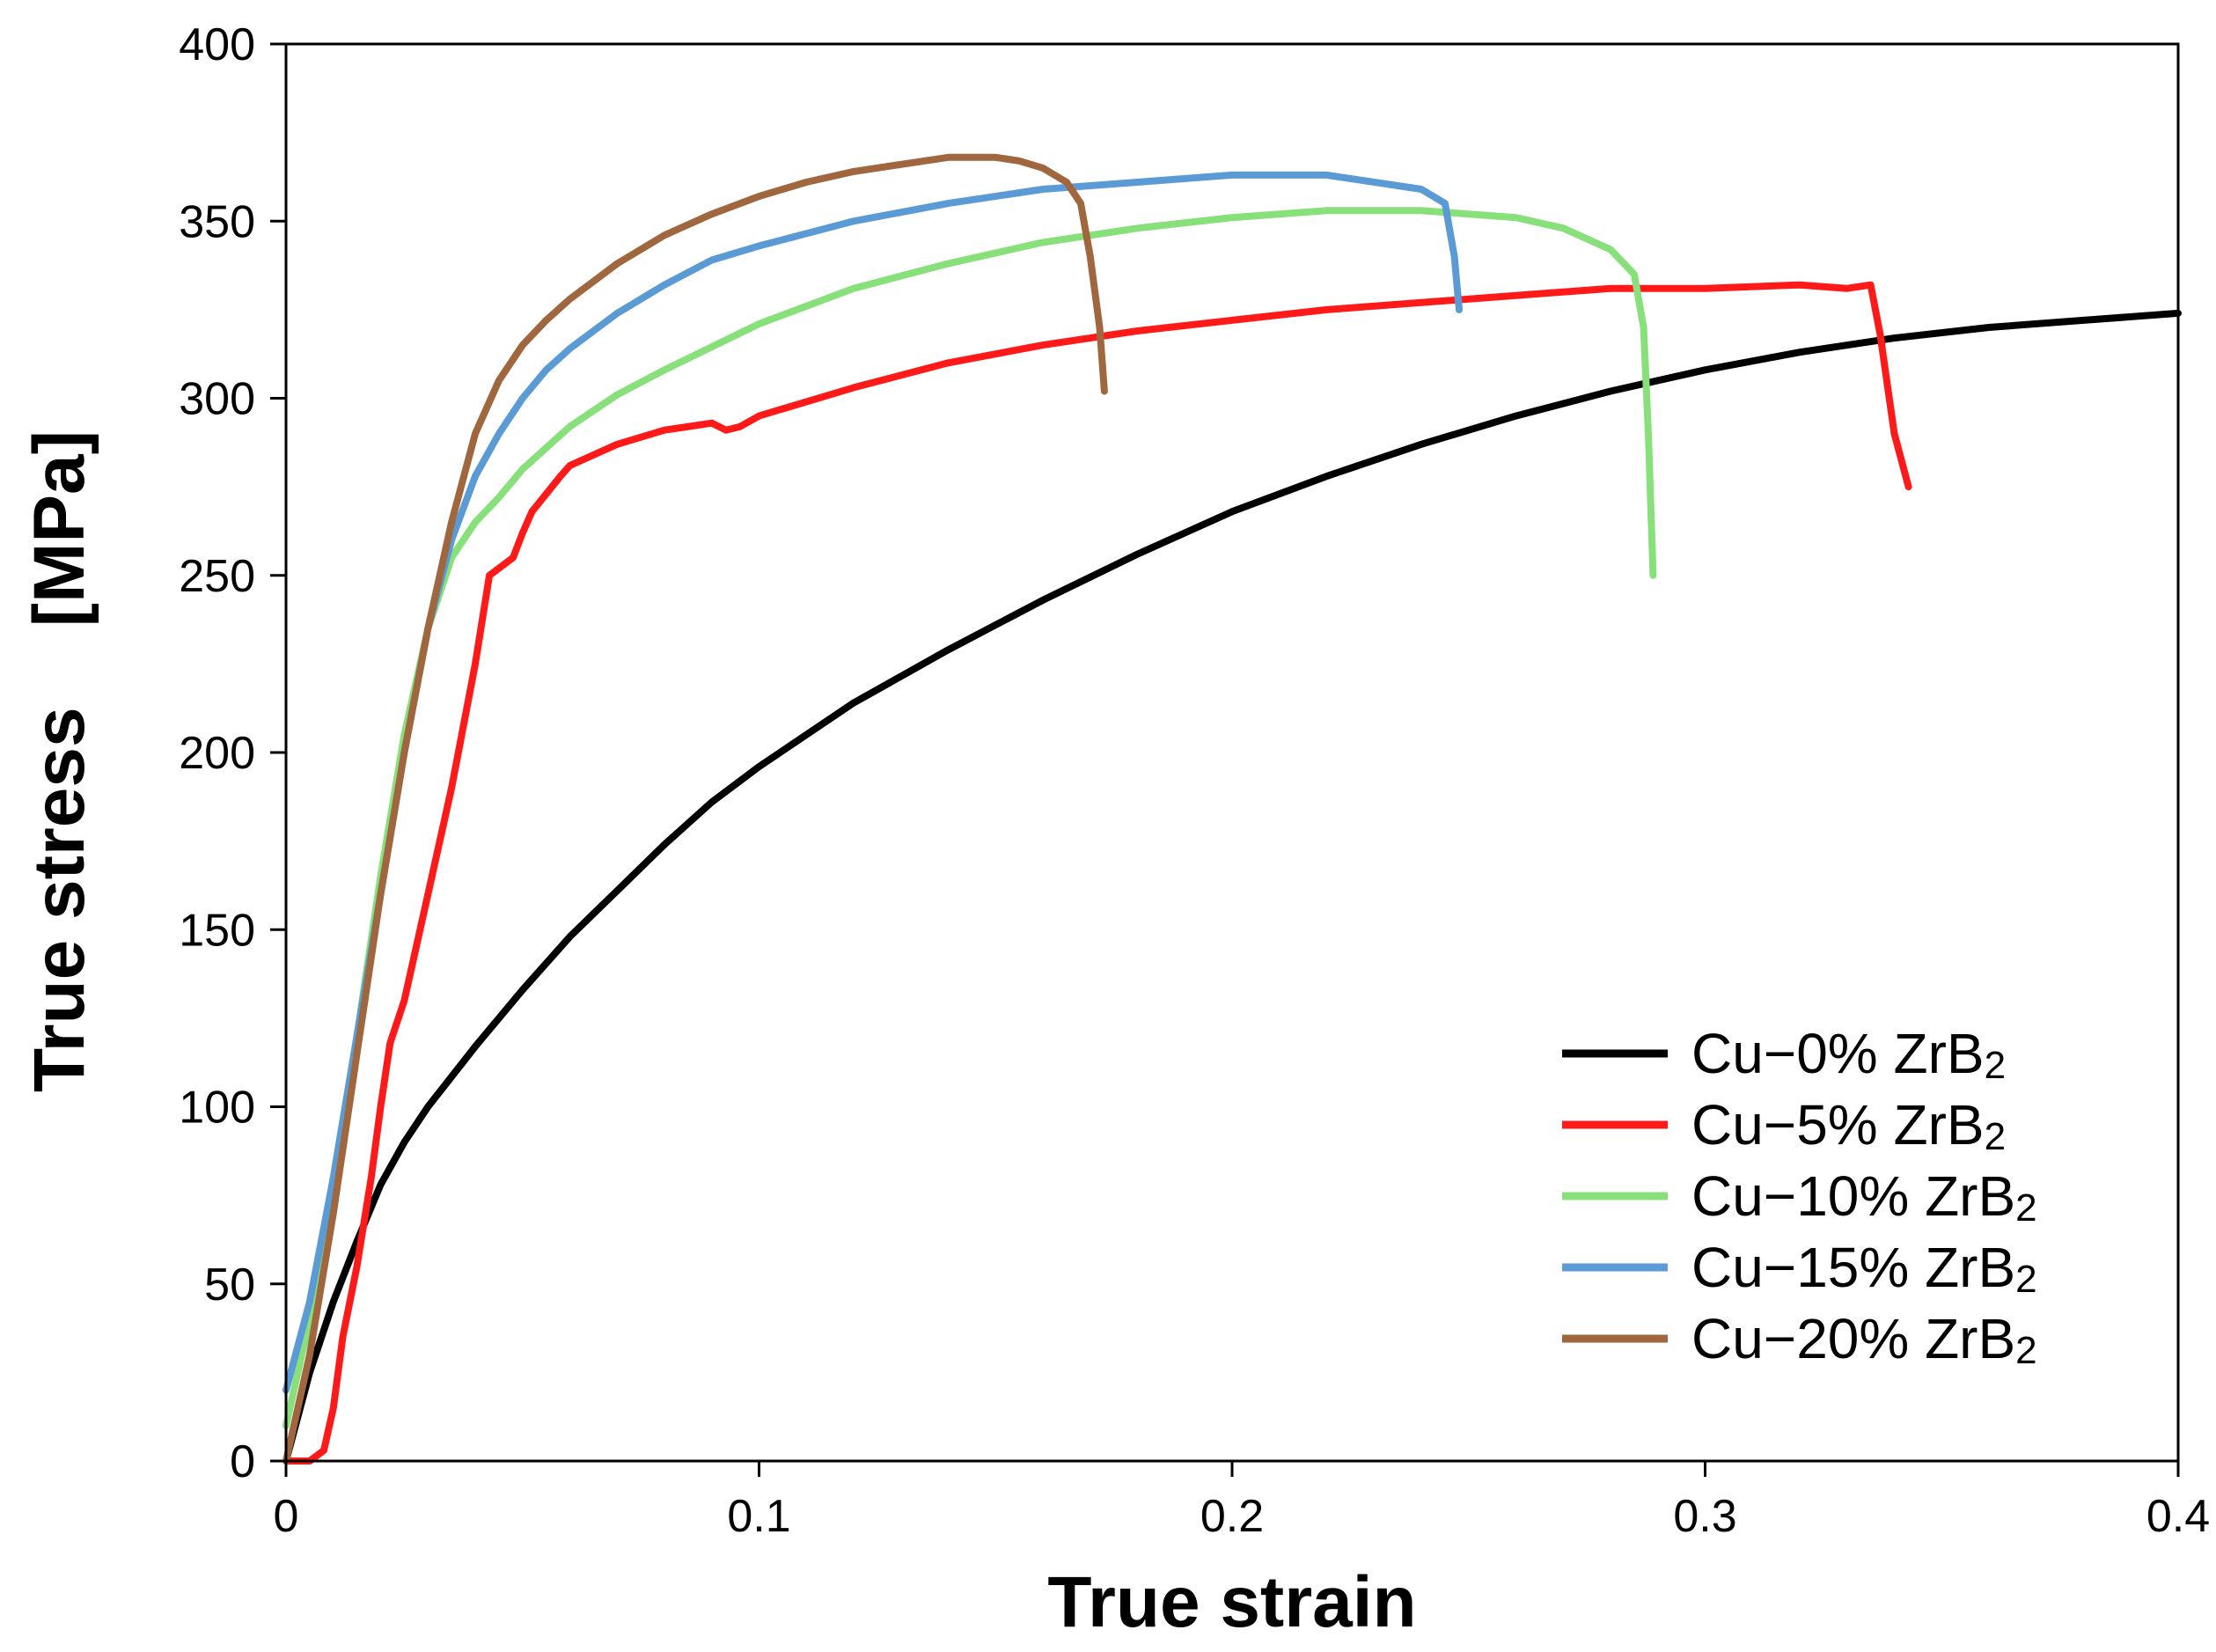 This screenshot has width=2216, height=1652. What do you see at coordinates (2178, 1516) in the screenshot?
I see `x-tick-label: 0.4` at bounding box center [2178, 1516].